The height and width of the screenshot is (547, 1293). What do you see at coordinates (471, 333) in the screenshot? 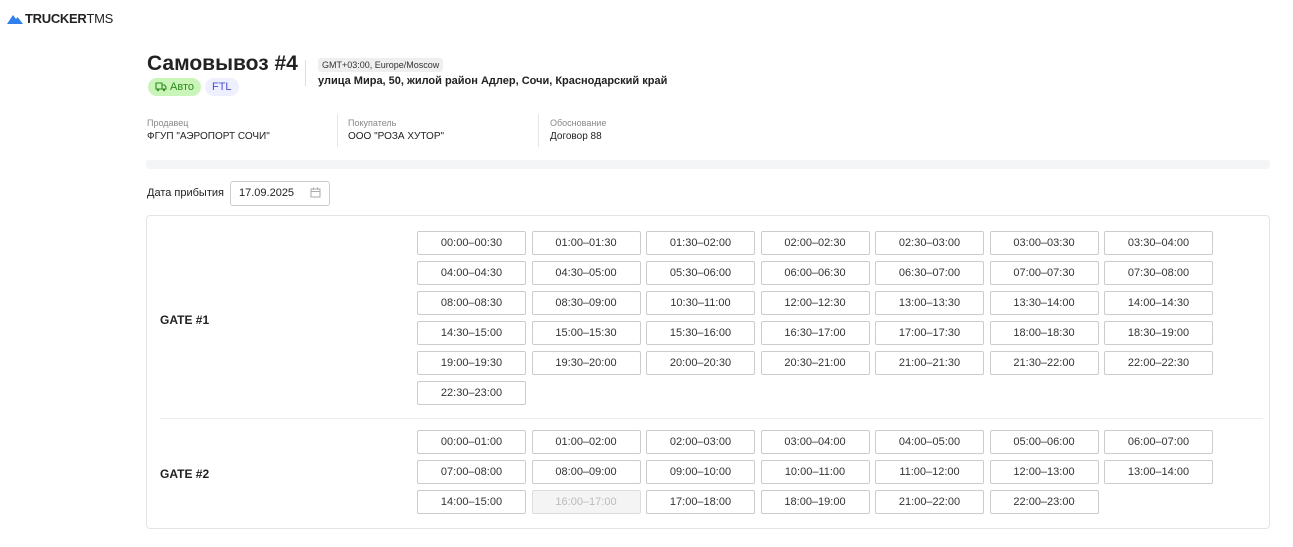
I see `time-slot-button: 14:30–15:00` at bounding box center [471, 333].